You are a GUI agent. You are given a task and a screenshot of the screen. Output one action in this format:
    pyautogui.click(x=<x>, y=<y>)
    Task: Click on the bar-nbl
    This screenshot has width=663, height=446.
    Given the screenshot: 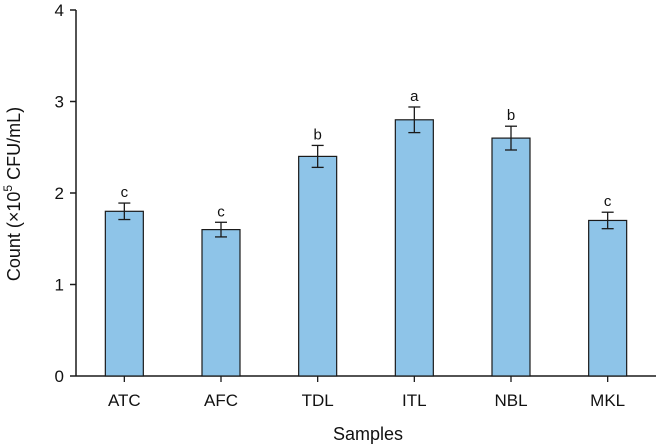 What is the action you would take?
    pyautogui.click(x=511, y=257)
    